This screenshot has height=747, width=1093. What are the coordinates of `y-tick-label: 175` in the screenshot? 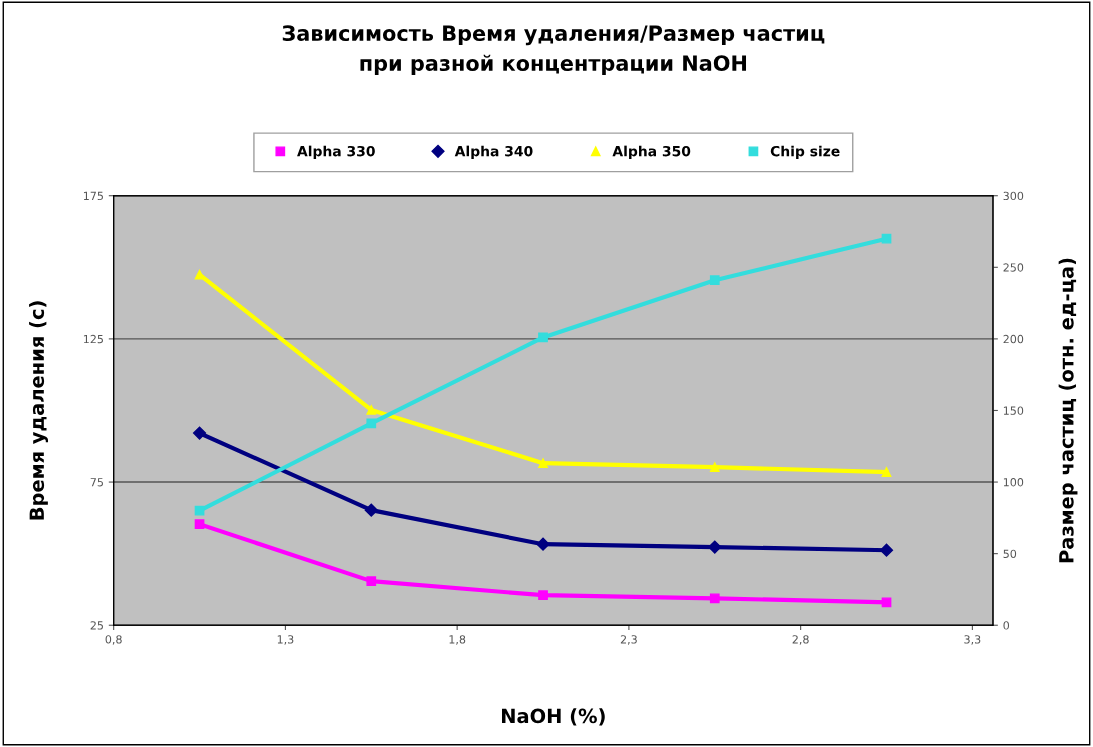 It's located at (93, 196).